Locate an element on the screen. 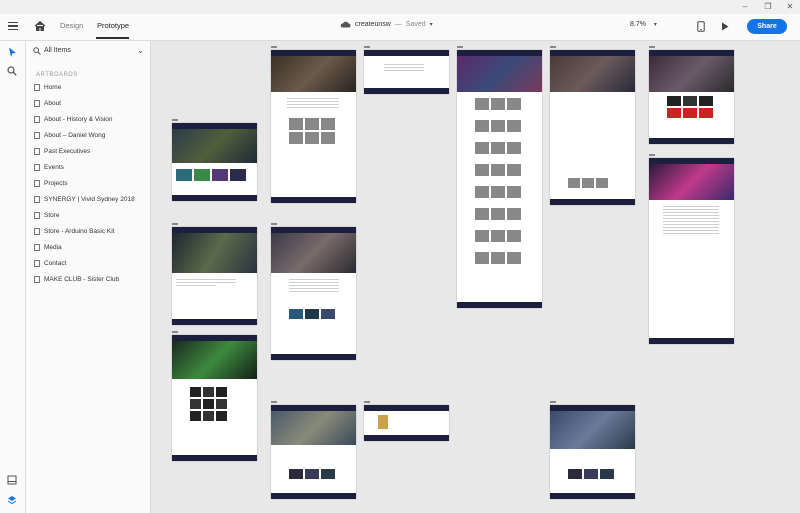 This screenshot has height=513, width=800. artboard-item: SYNERGY | Vivid Sydney 2018 is located at coordinates (88, 201).